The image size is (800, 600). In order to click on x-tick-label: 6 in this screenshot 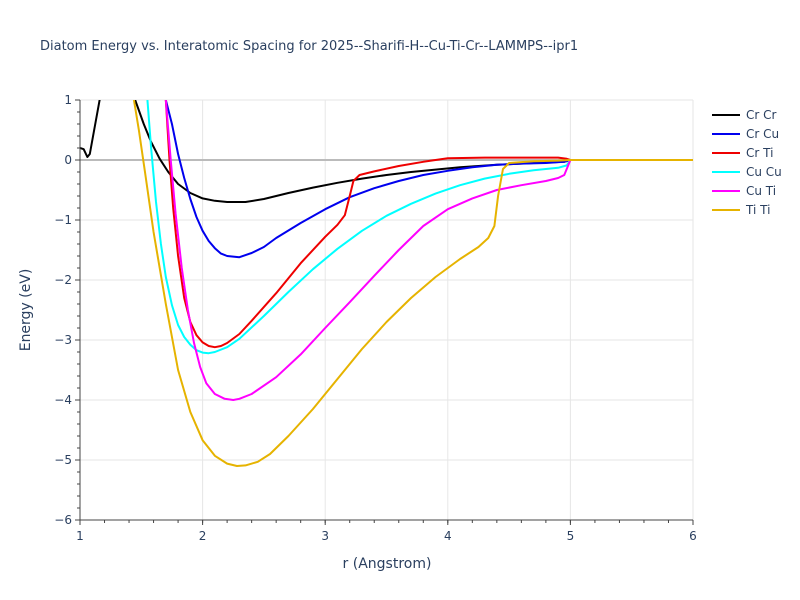, I will do `click(693, 536)`.